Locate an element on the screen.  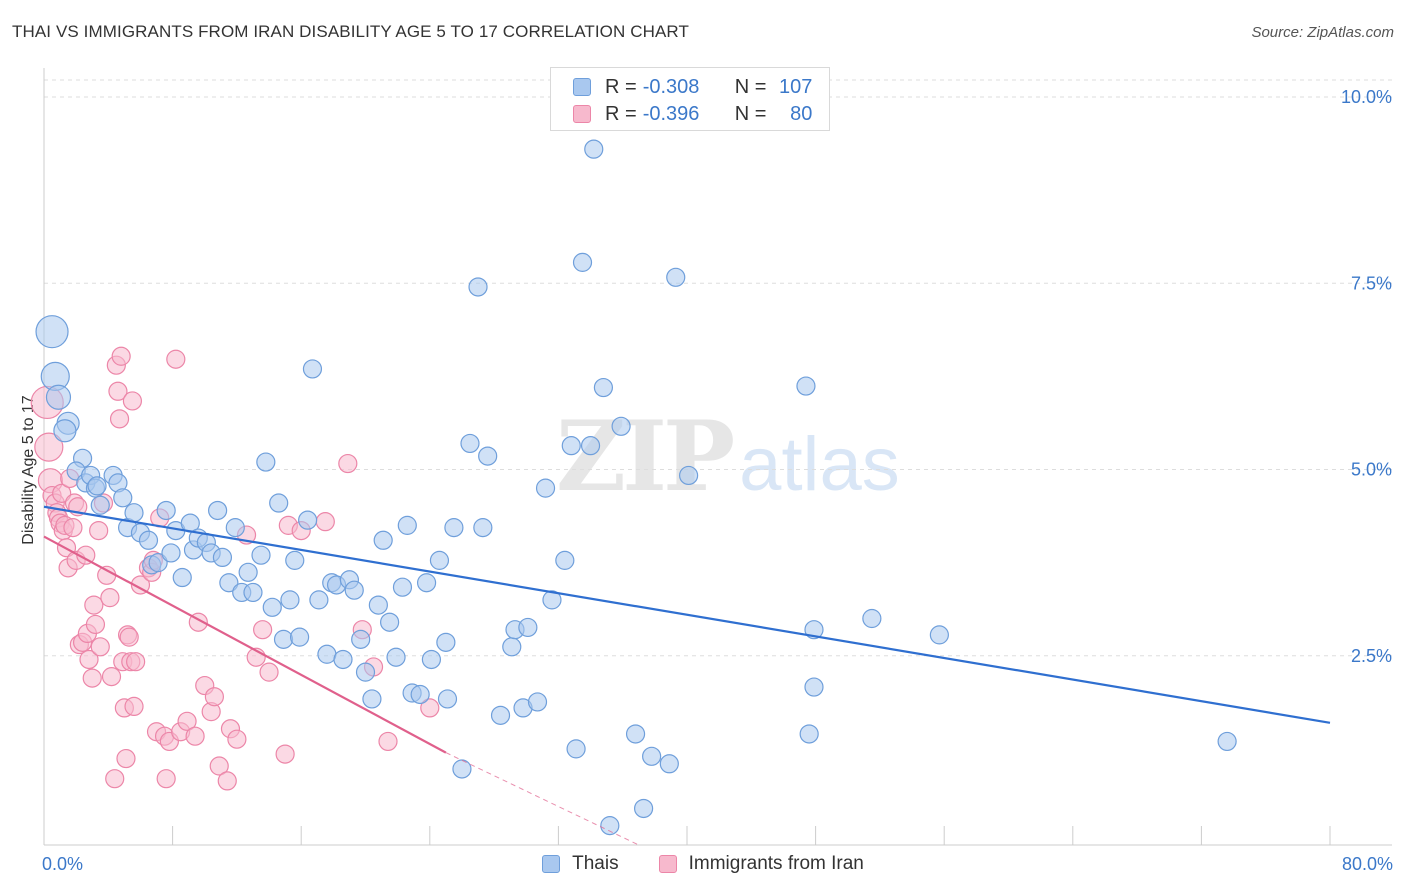
legend-label-thais: Thais is located at coordinates (595, 863).